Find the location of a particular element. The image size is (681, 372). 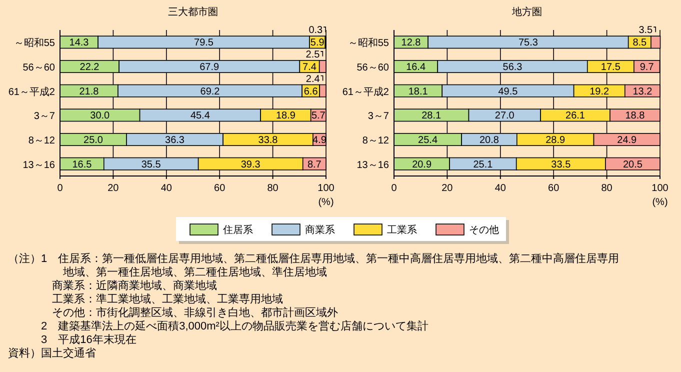

data-label: 33.8 is located at coordinates (268, 140).